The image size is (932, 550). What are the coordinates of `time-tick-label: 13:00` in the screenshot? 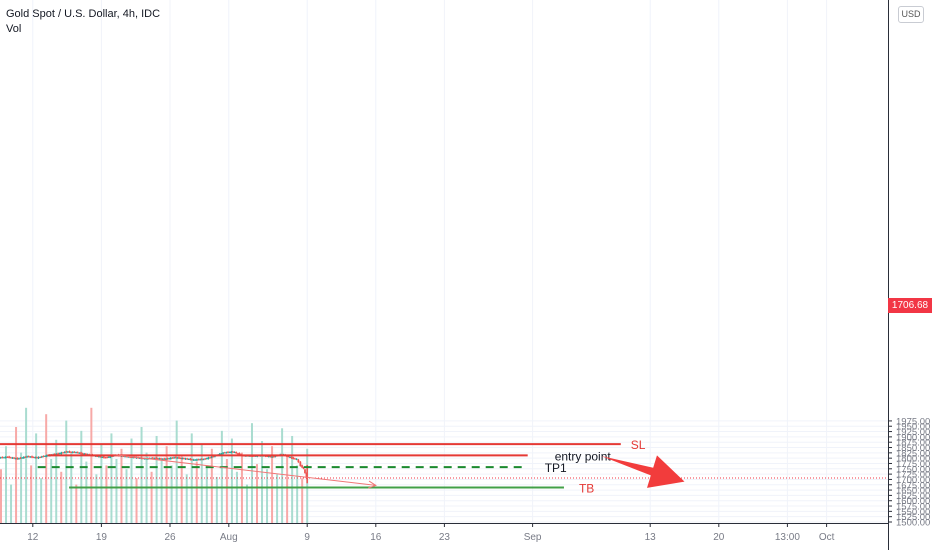 It's located at (787, 537).